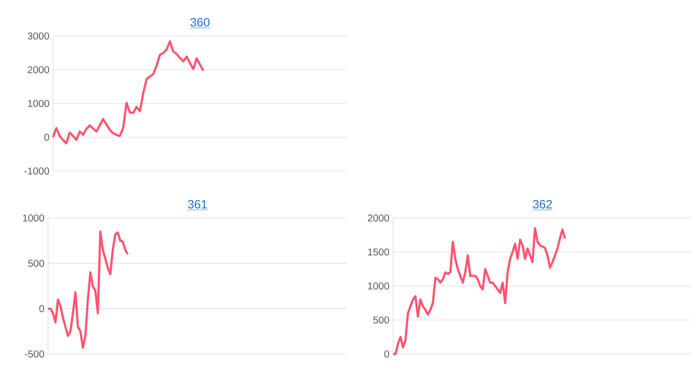 This screenshot has height=368, width=700. I want to click on y-tick-label: -500, so click(34, 354).